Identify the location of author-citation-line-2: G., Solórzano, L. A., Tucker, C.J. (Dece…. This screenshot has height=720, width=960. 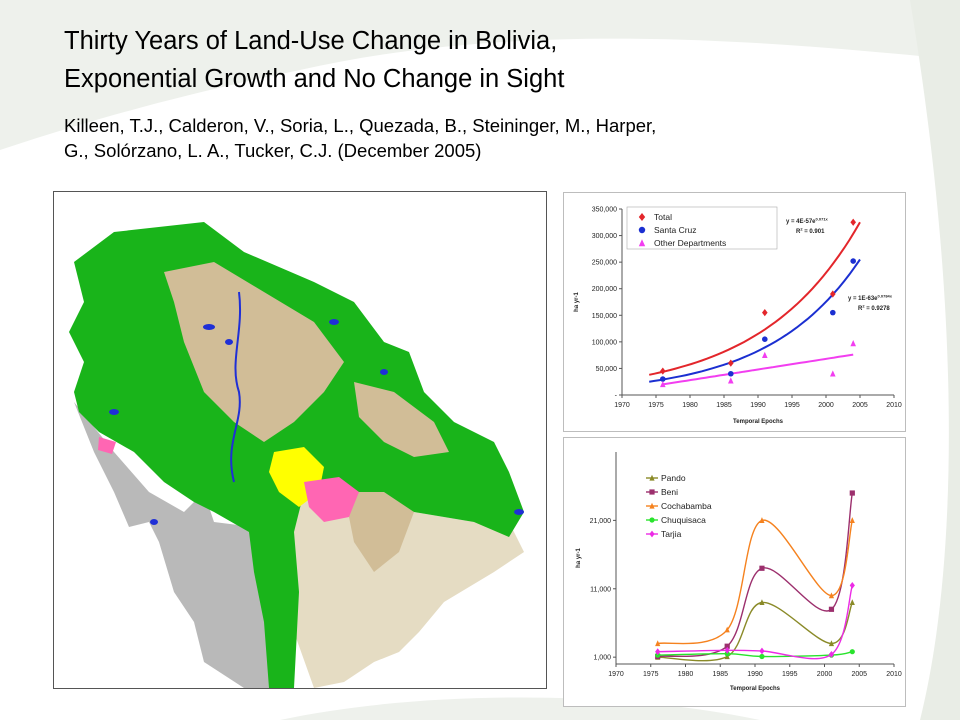
(273, 150).